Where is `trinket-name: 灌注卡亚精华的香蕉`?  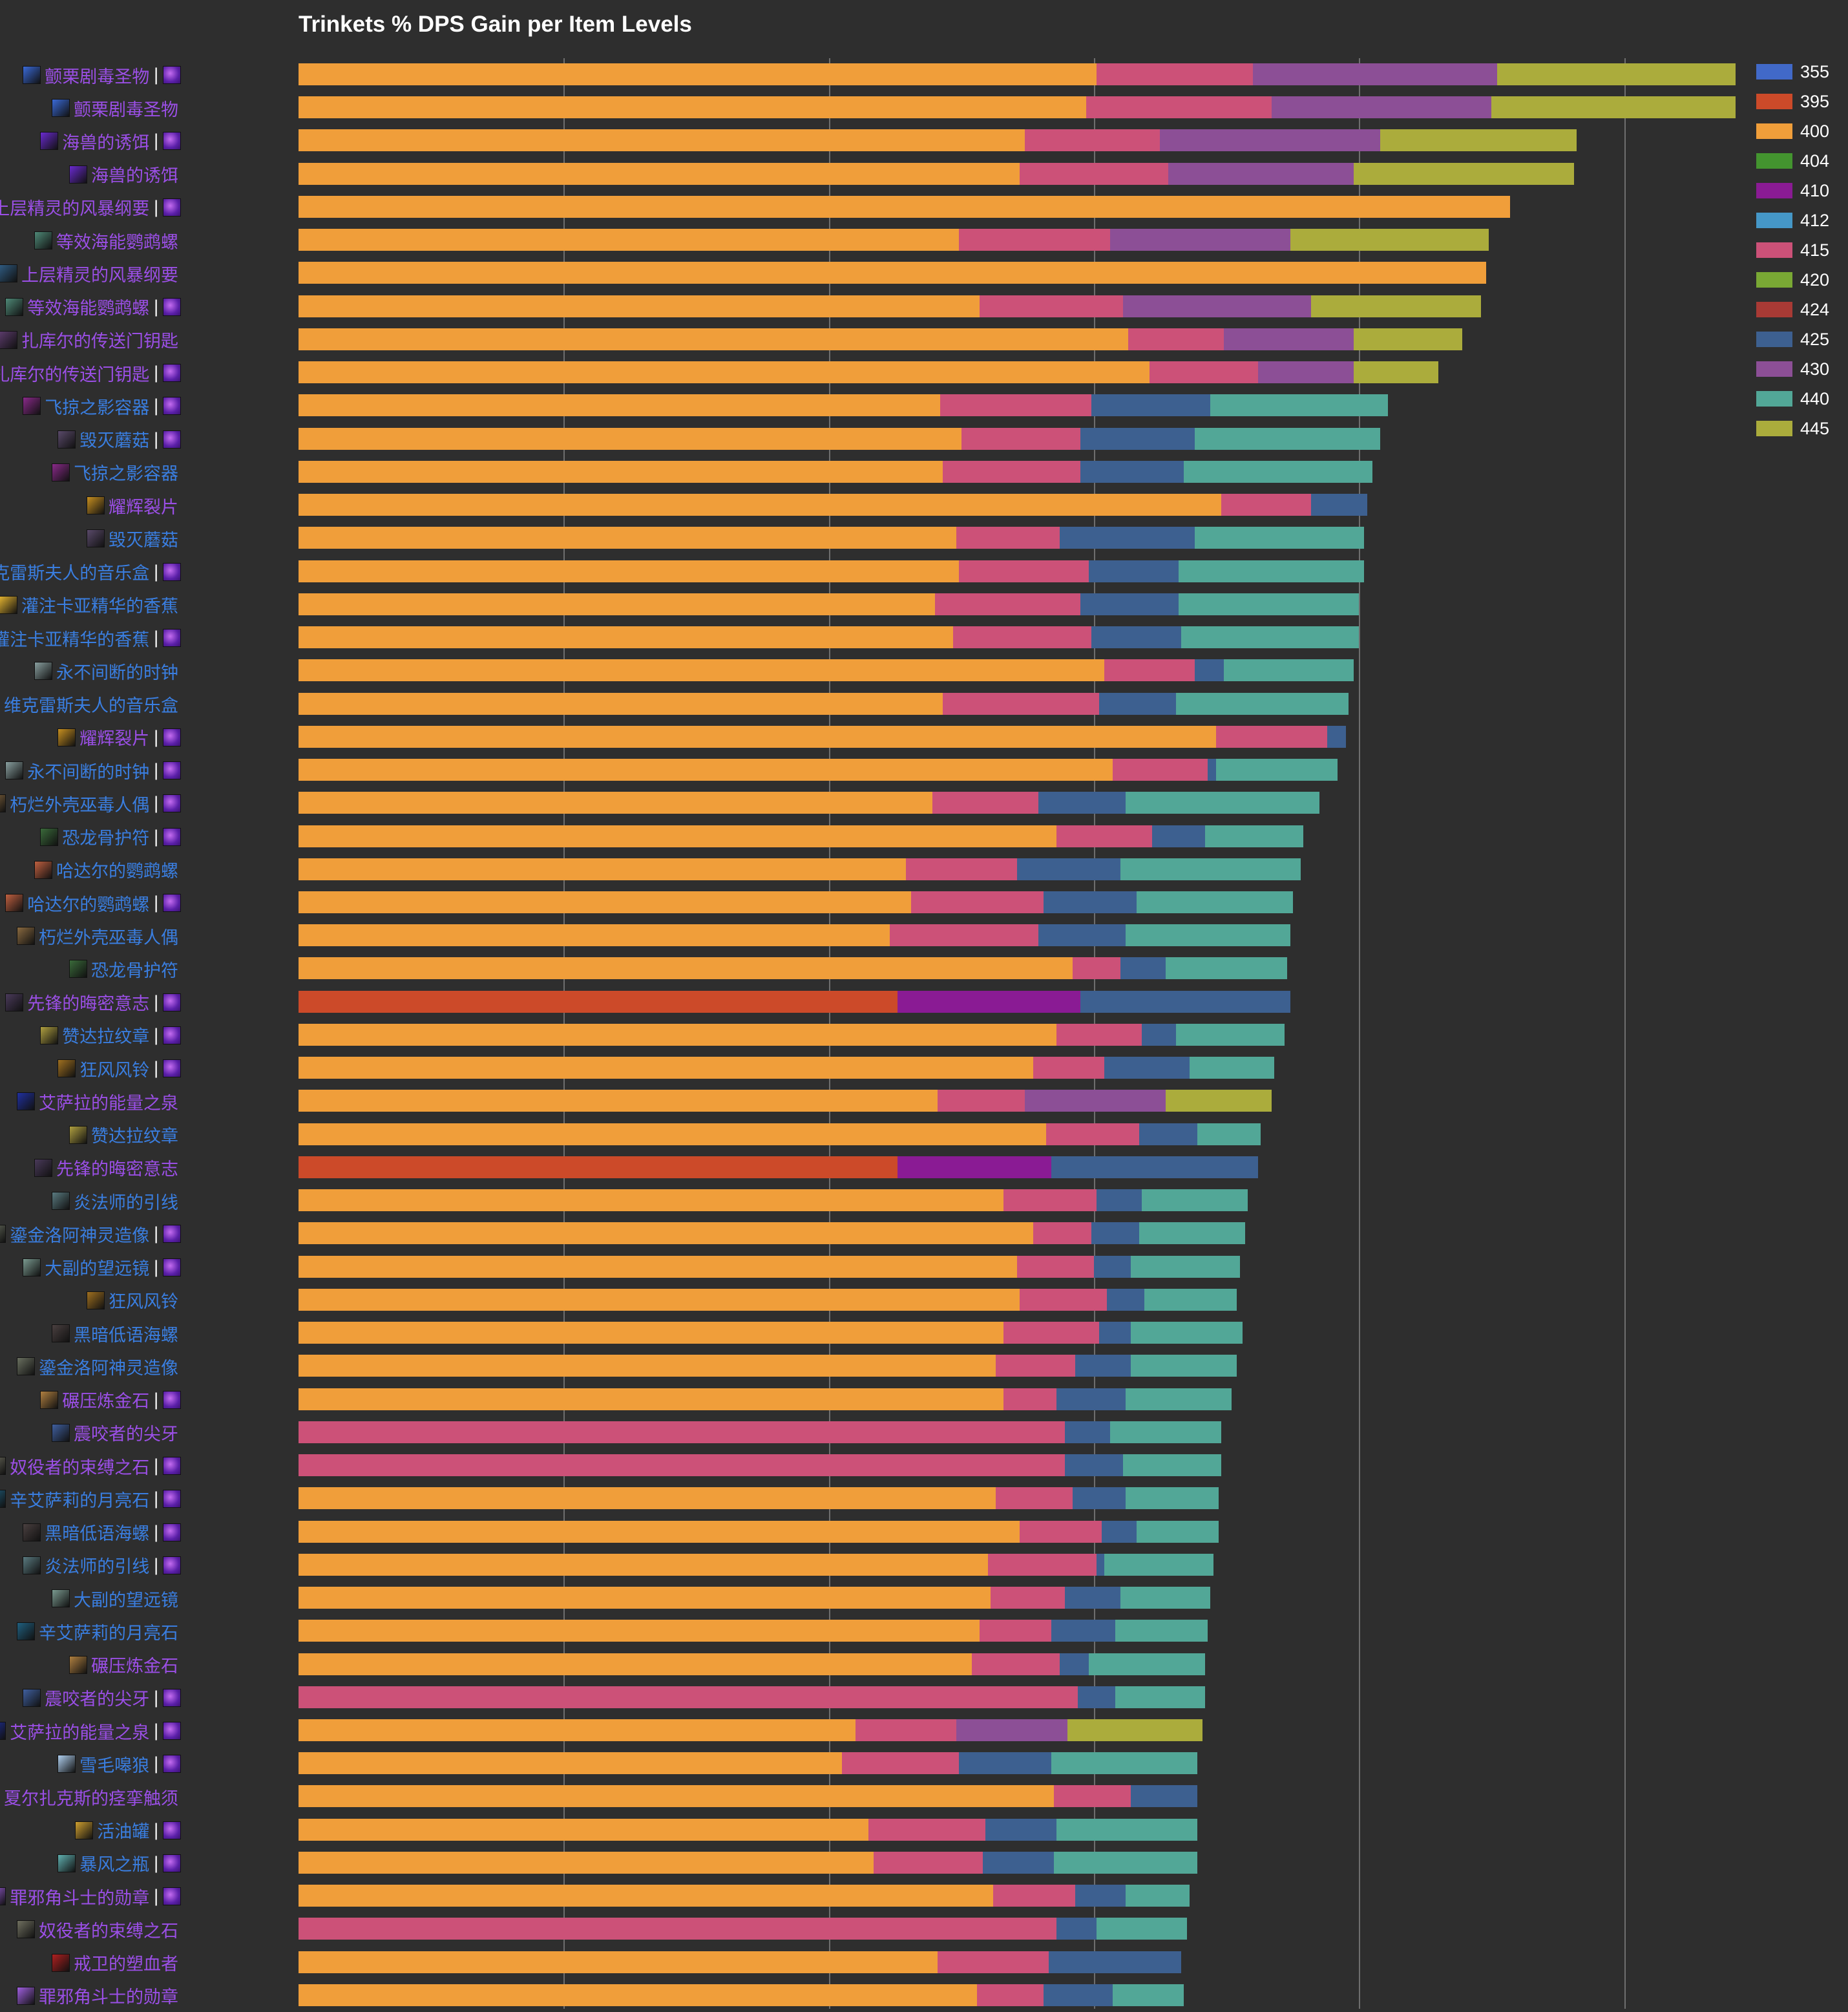
trinket-name: 灌注卡亚精华的香蕉 is located at coordinates (75, 640).